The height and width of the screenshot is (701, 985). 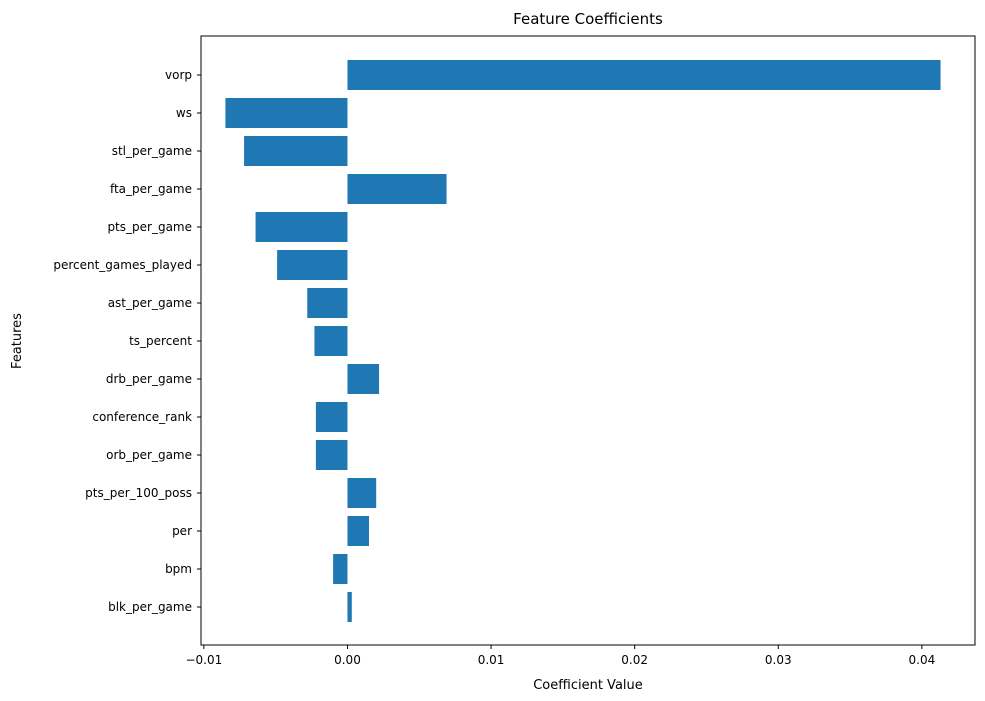 What do you see at coordinates (182, 531) in the screenshot?
I see `y-tick-label-per: per` at bounding box center [182, 531].